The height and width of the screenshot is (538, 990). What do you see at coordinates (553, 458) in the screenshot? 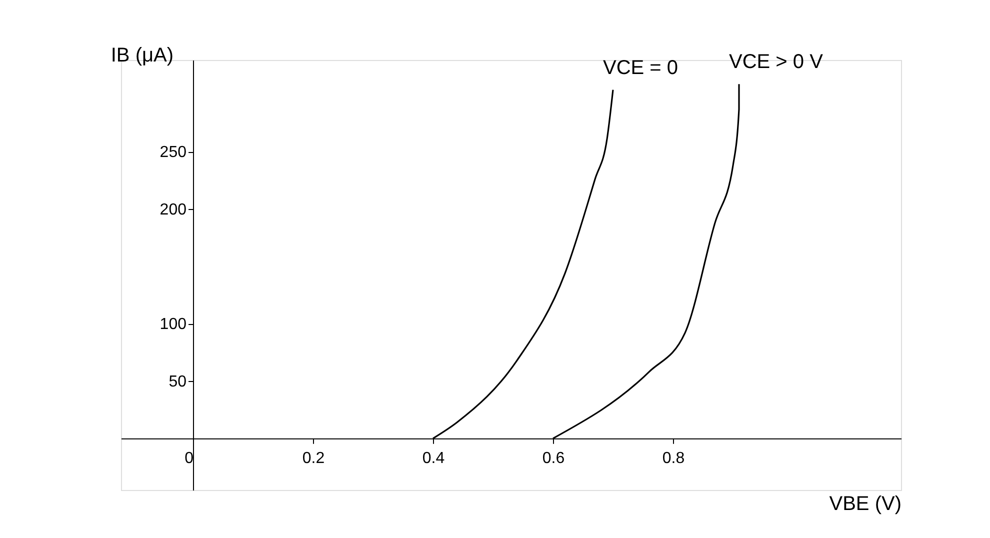
I see `x-tick-label: 0.6` at bounding box center [553, 458].